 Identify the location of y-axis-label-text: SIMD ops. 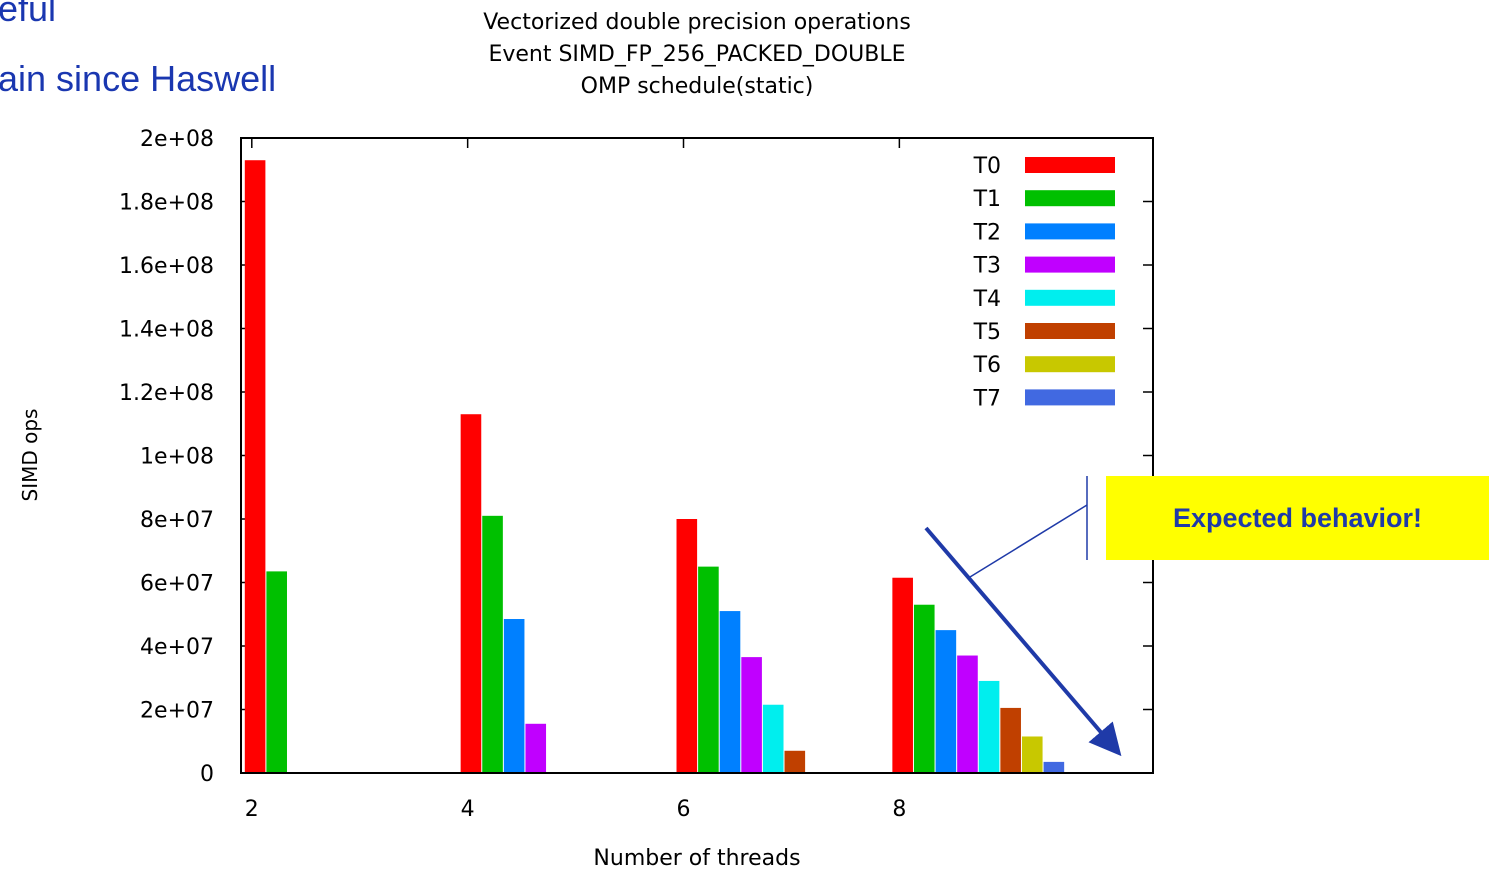
(30, 455).